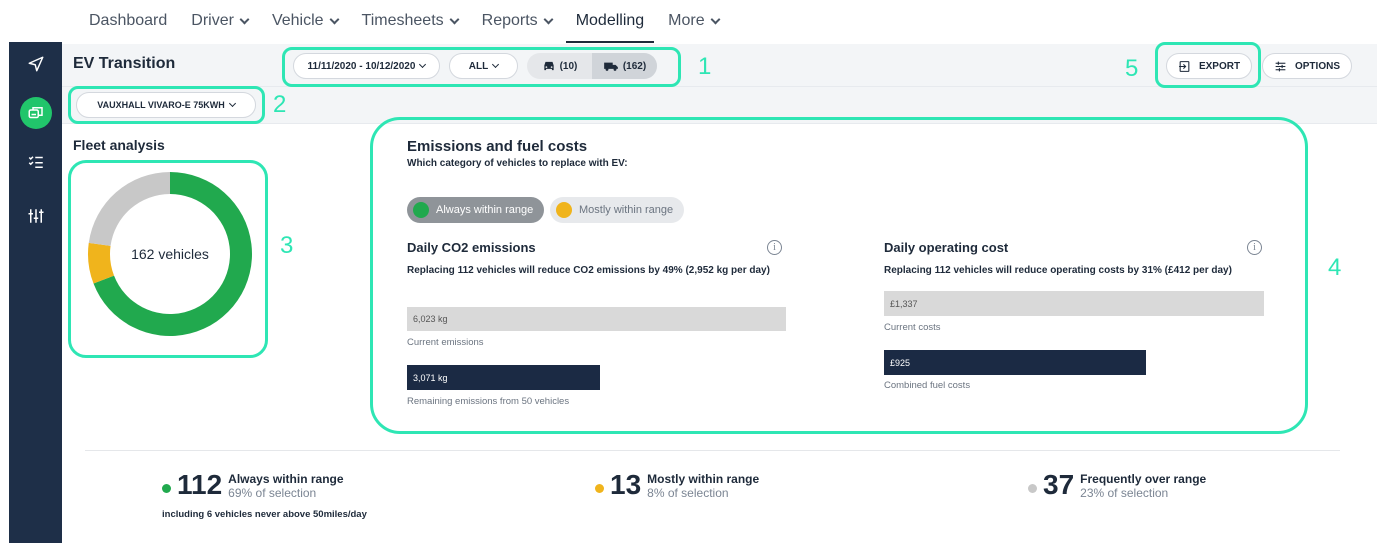  I want to click on sliders-icon, so click(35, 216).